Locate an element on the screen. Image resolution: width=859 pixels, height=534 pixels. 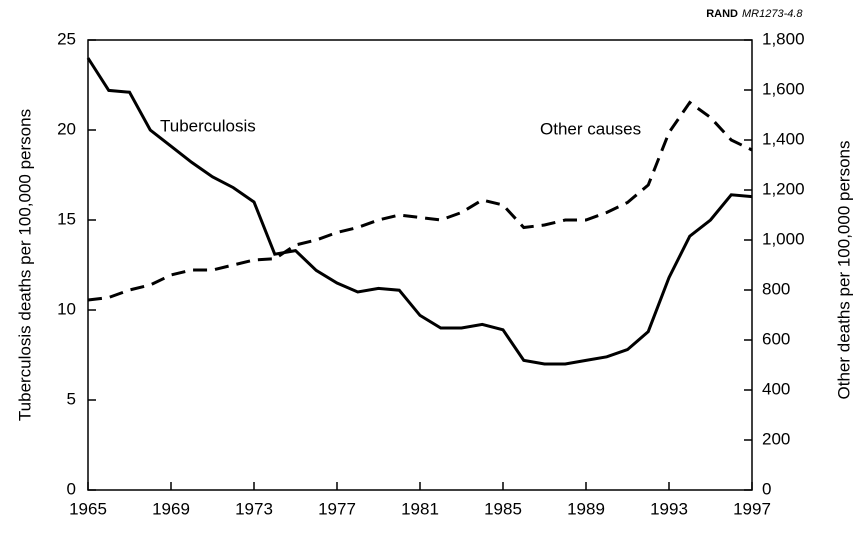
y-tick-label: 20 is located at coordinates (66, 128).